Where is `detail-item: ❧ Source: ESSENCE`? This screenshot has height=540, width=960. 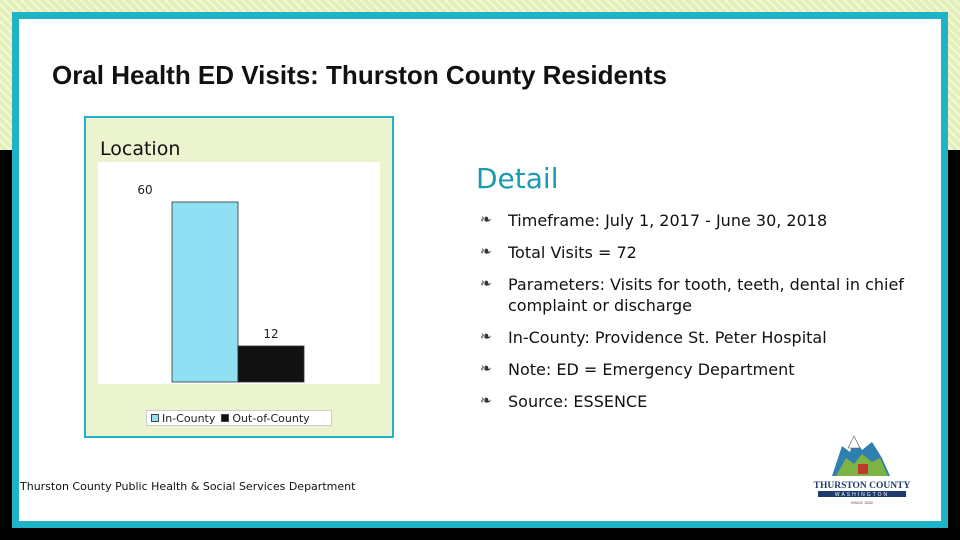 detail-item: ❧ Source: ESSENCE is located at coordinates (696, 401).